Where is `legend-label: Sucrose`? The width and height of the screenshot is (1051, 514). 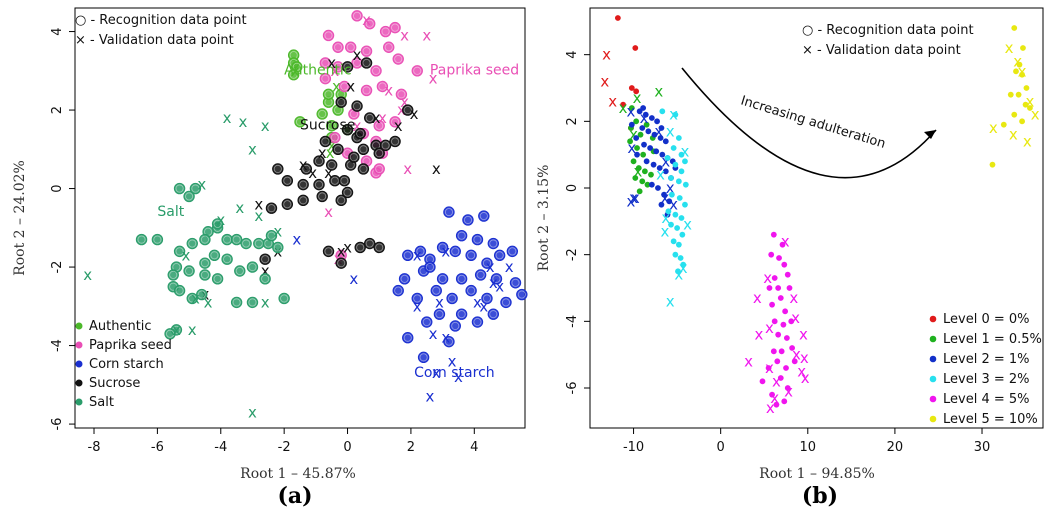
legend-label: Sucrose is located at coordinates (114, 383).